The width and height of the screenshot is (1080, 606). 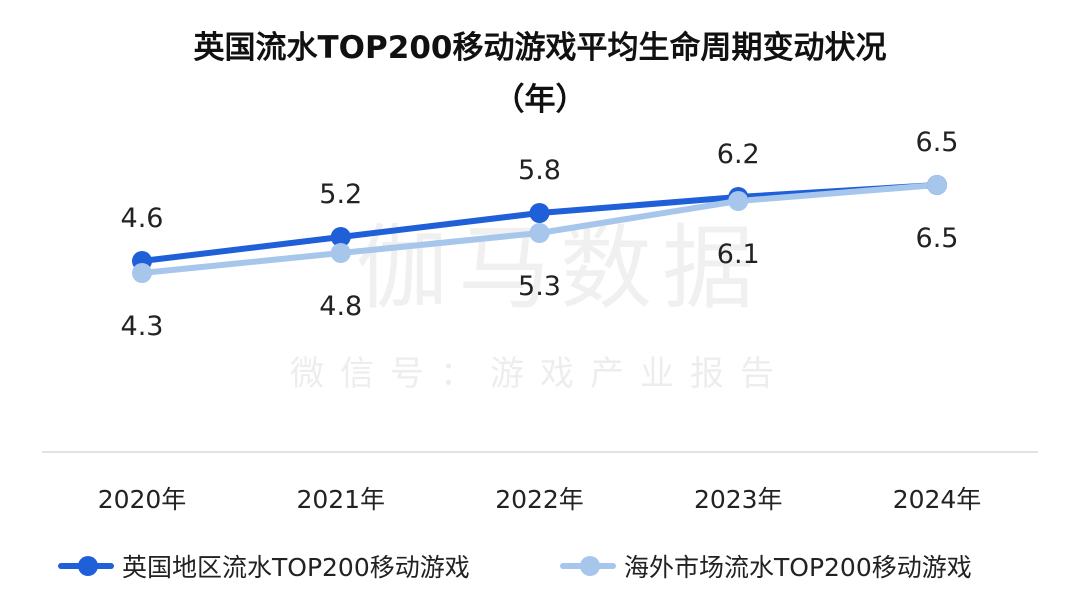 What do you see at coordinates (296, 567) in the screenshot?
I see `legend-label: 英国地区流水TOP200移动游戏` at bounding box center [296, 567].